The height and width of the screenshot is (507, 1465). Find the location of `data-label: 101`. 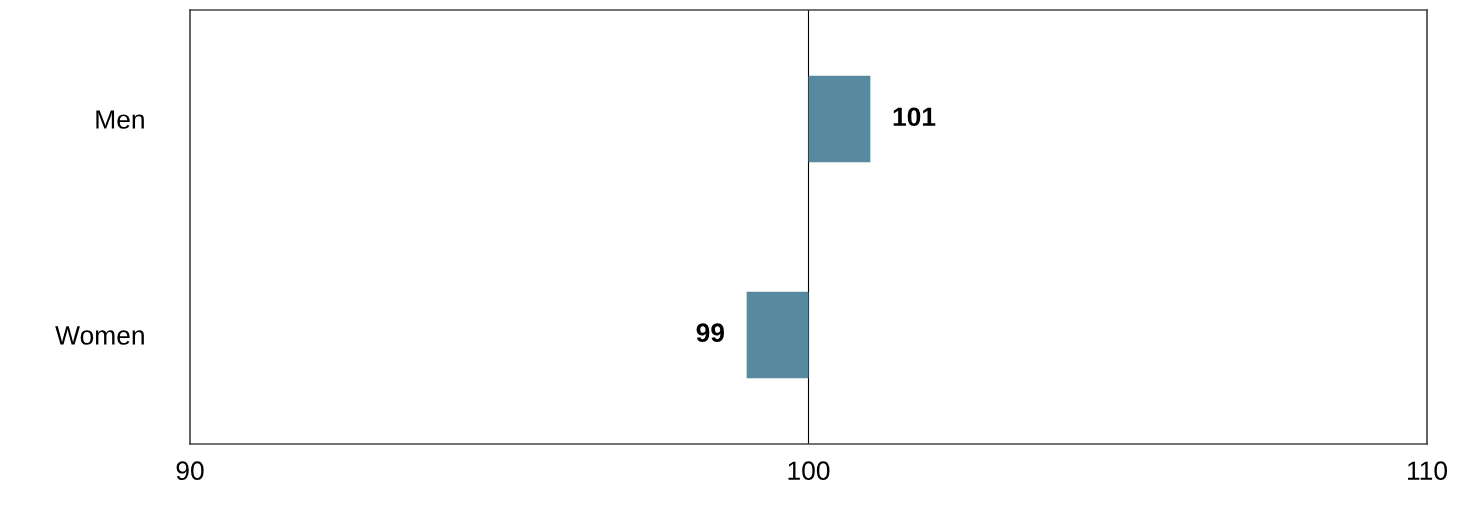

data-label: 101 is located at coordinates (914, 117).